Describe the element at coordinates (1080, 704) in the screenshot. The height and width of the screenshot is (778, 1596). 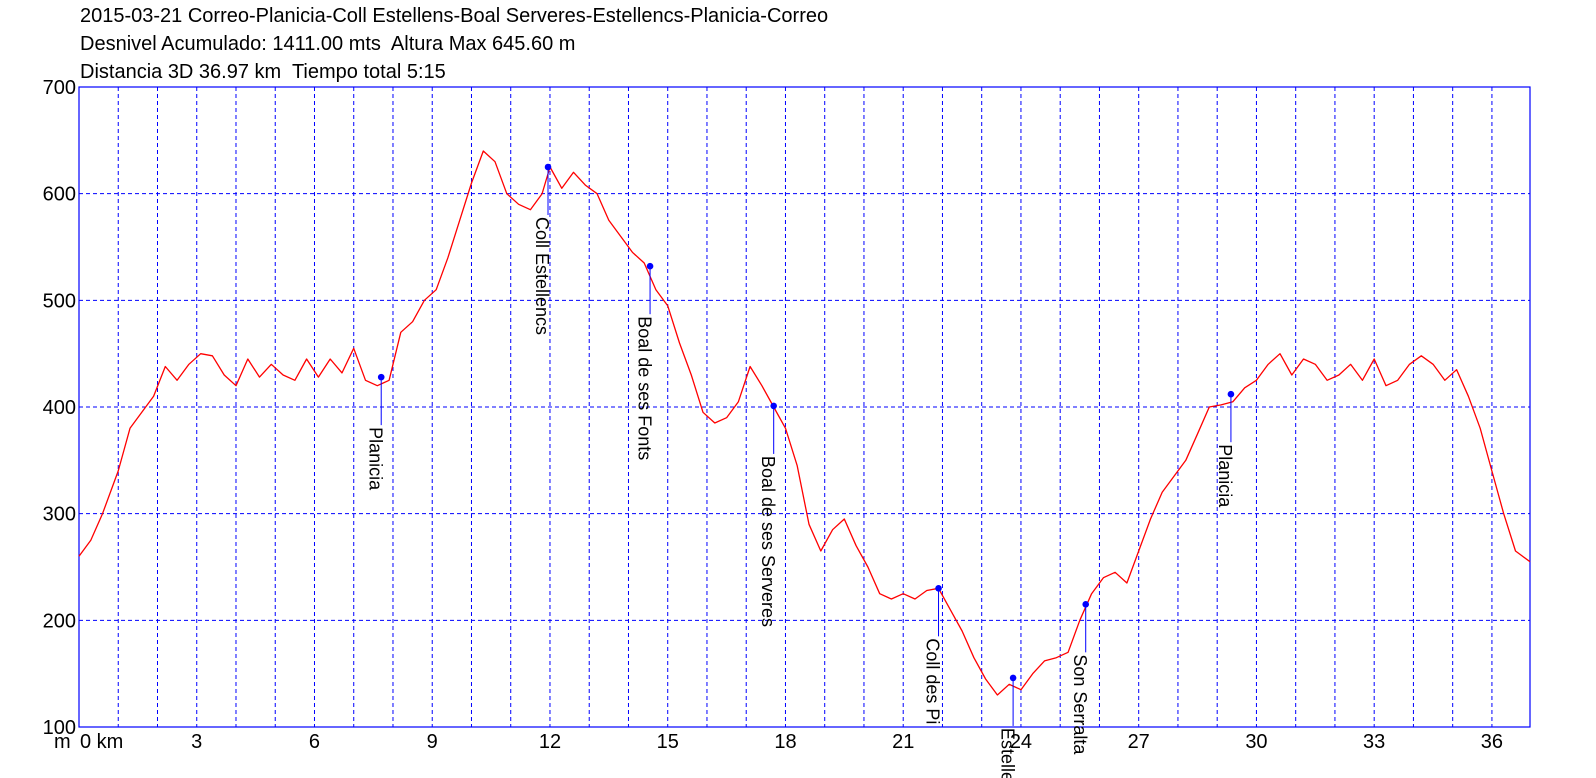
I see `waypoint-label: Son Serralta` at that location.